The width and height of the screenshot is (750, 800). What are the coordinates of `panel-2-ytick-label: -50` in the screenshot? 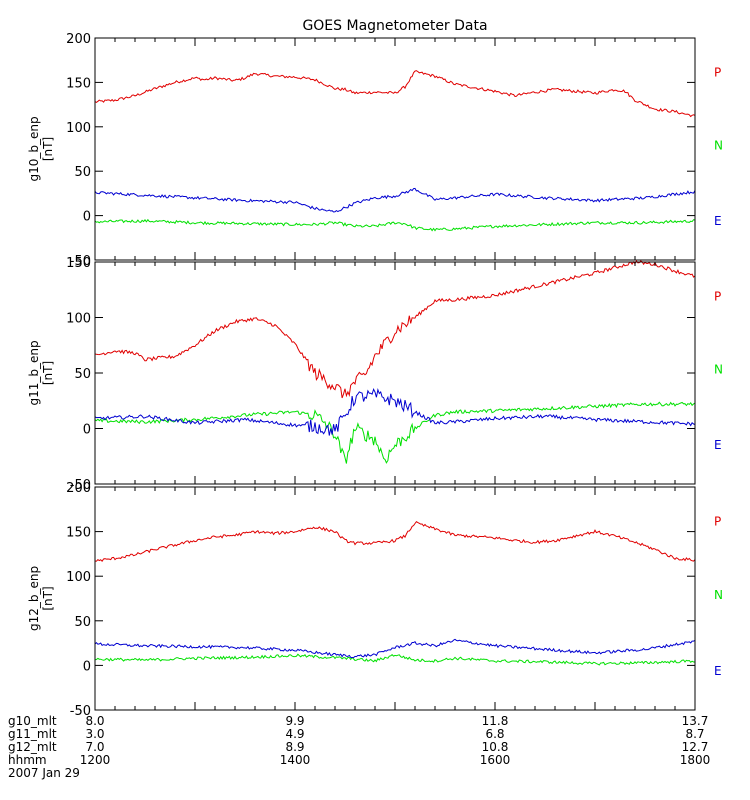 It's located at (80, 485).